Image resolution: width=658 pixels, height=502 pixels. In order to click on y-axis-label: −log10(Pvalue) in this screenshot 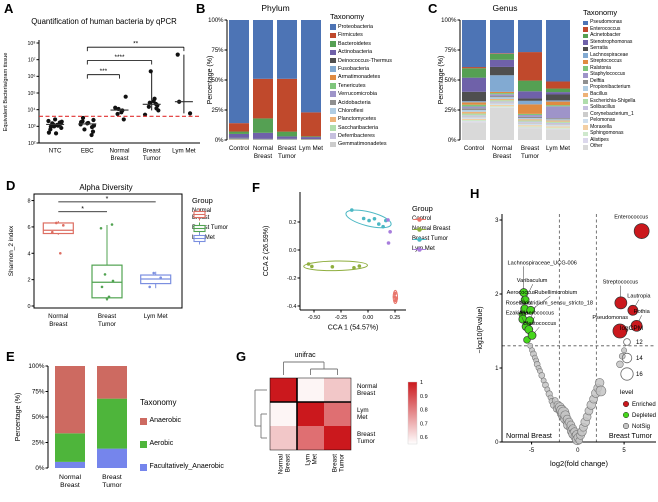, I will do `click(480, 329)`.